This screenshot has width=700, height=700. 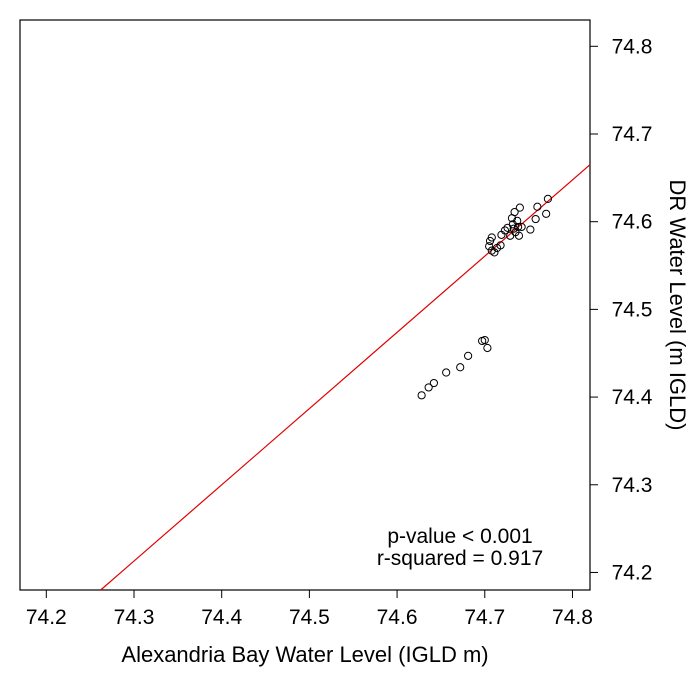 I want to click on y-tick-label: 74.4, so click(x=632, y=397).